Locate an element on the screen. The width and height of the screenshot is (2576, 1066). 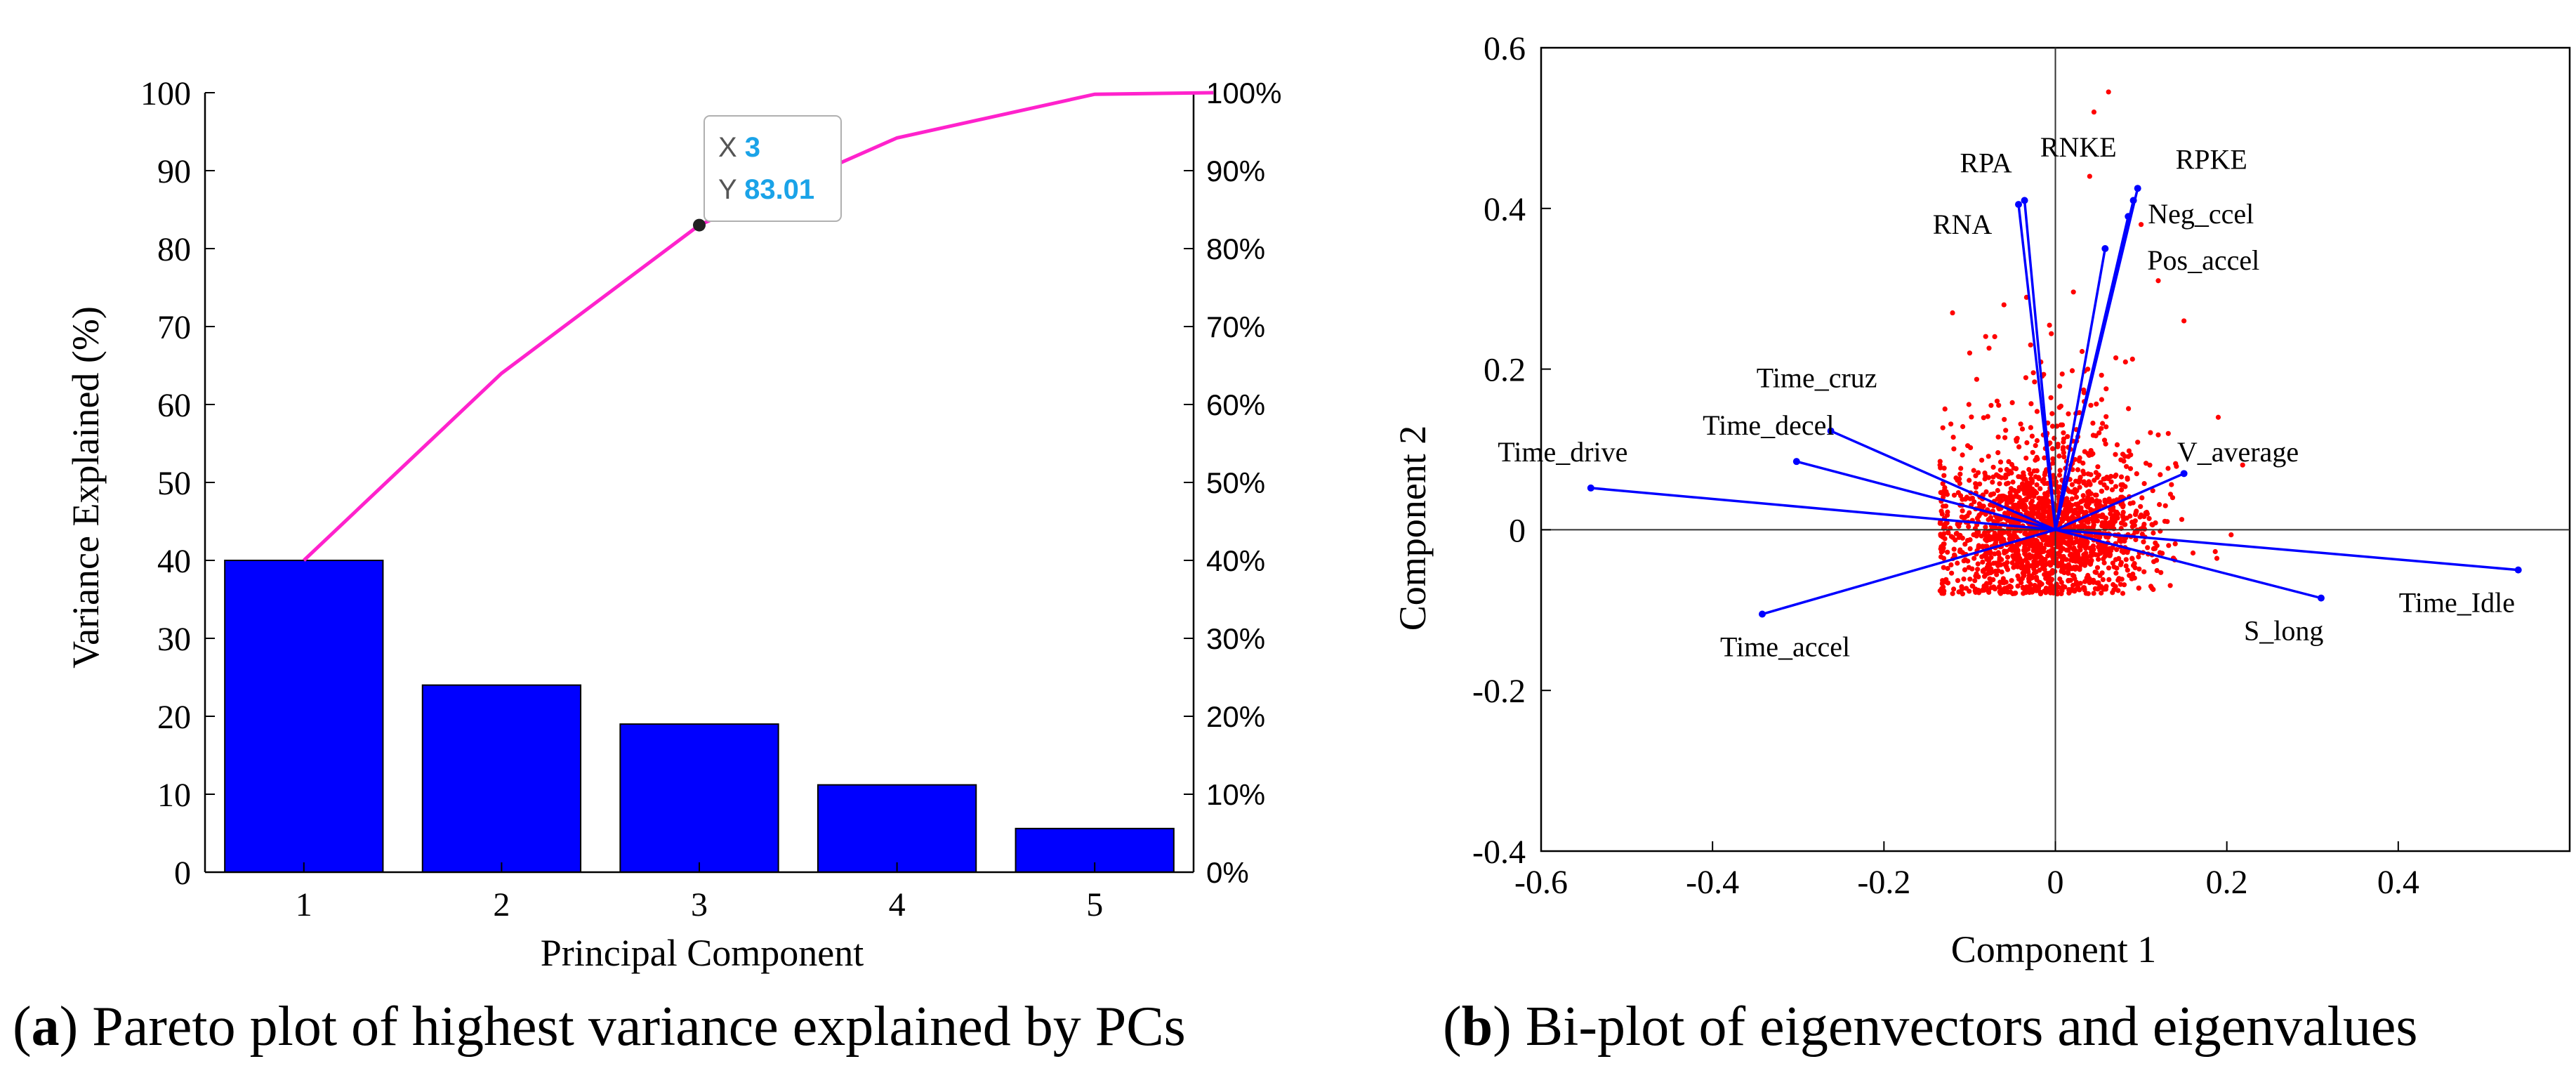
vector-label-rpke: RPKE is located at coordinates (2211, 159).